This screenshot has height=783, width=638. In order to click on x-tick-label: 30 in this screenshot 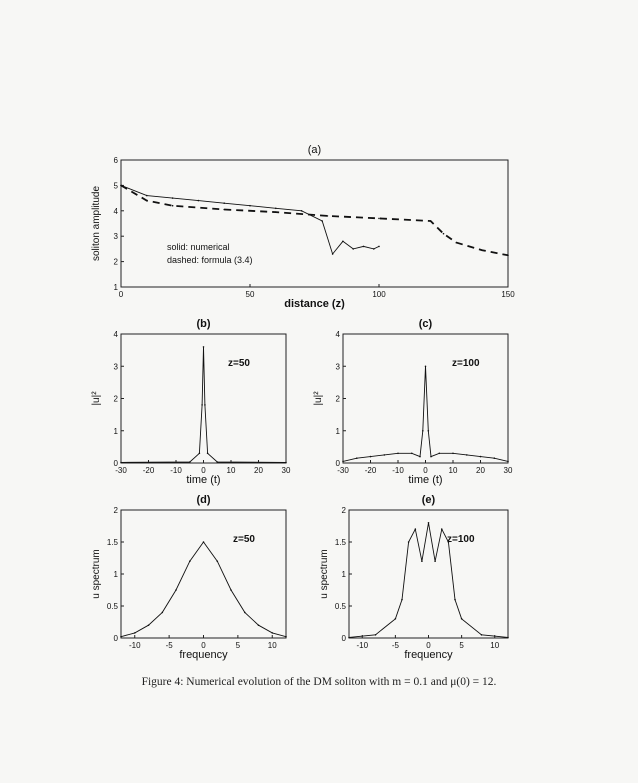, I will do `click(286, 470)`.